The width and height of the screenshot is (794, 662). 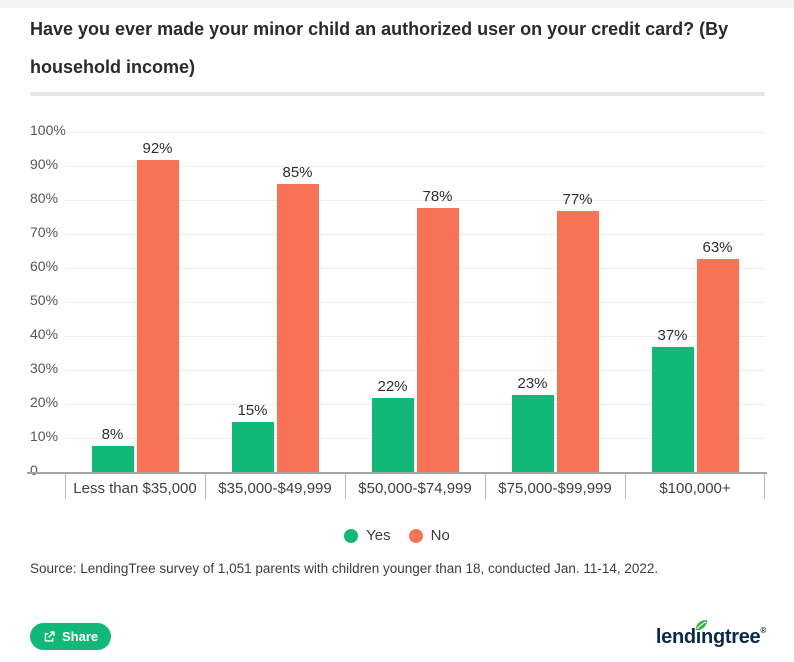 What do you see at coordinates (44, 198) in the screenshot?
I see `y-axis-tick-label: 80%` at bounding box center [44, 198].